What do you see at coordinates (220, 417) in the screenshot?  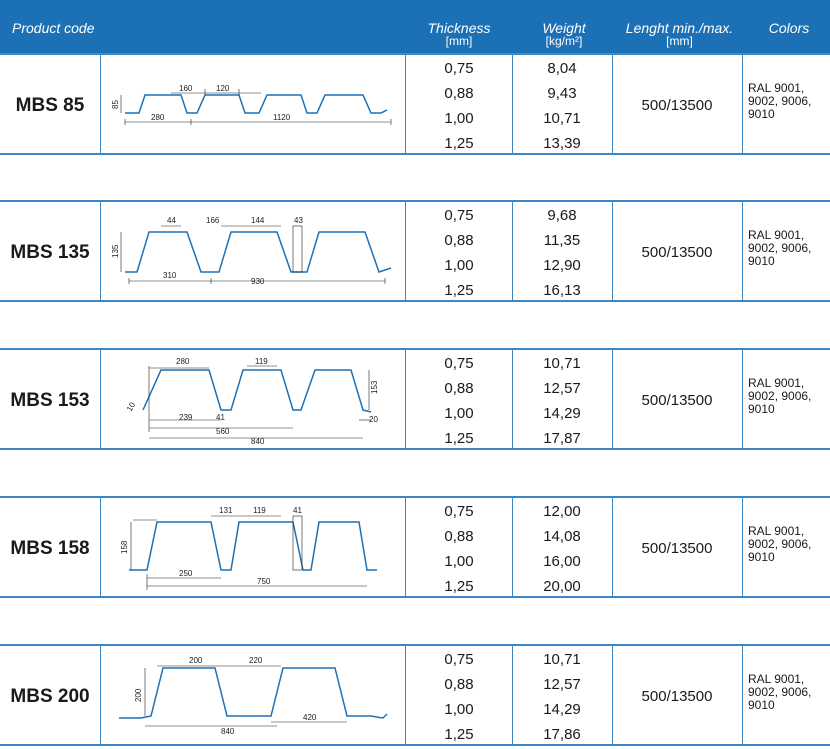 I see `dim-label: 41` at bounding box center [220, 417].